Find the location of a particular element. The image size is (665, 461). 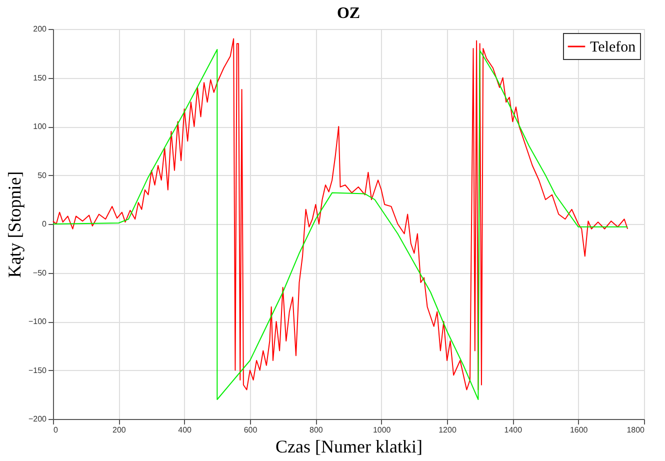

y-tick-label: 0 is located at coordinates (45, 224).